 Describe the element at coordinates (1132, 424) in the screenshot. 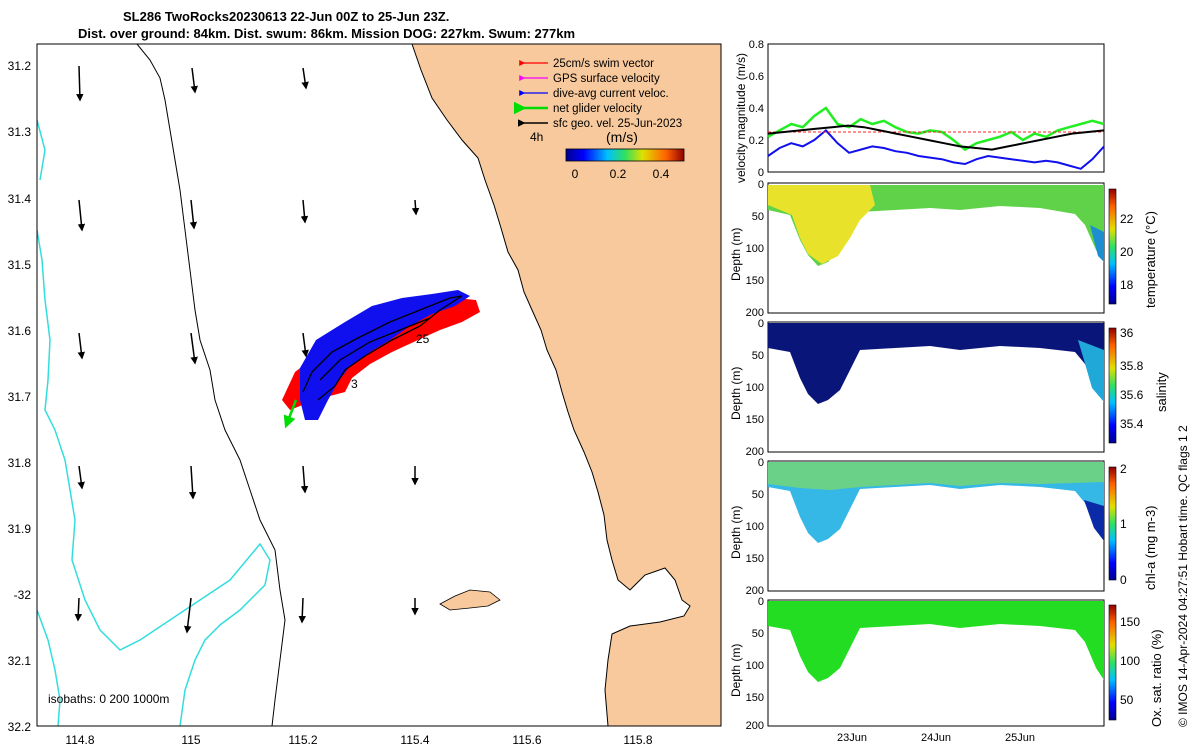

I see `sal-cb-tick-3: 35.4` at that location.